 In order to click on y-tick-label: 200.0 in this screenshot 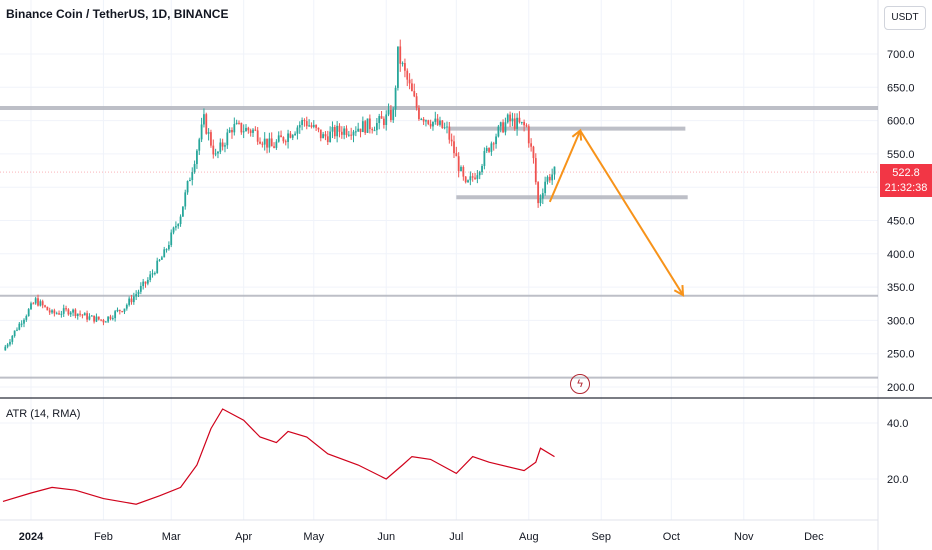, I will do `click(901, 388)`.